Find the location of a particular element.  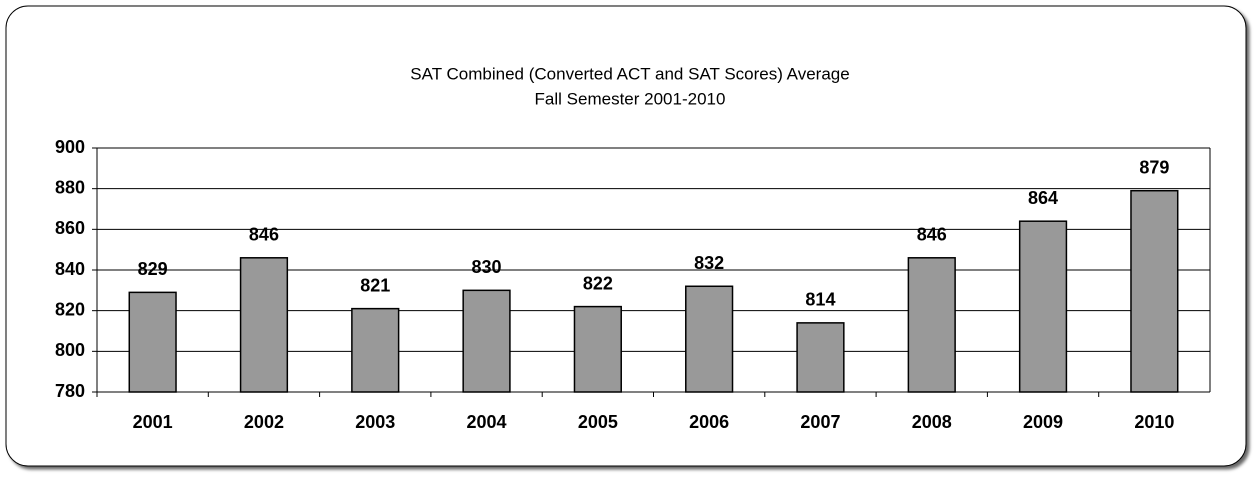

chart-subtitle: Fall Semester 2001-2010 is located at coordinates (630, 98).